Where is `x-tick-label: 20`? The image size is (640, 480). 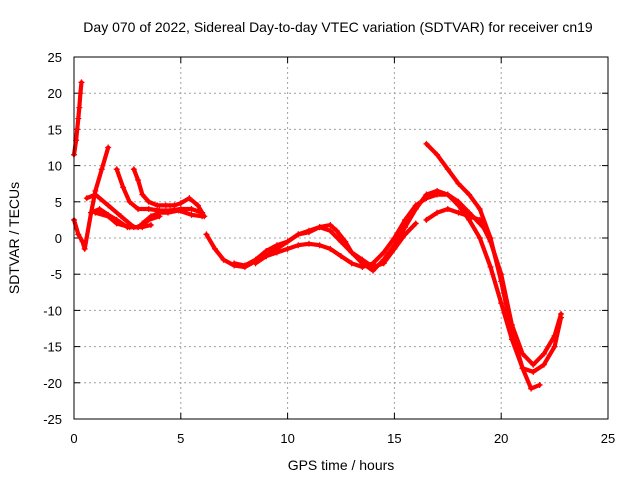
x-tick-label: 20 is located at coordinates (501, 438).